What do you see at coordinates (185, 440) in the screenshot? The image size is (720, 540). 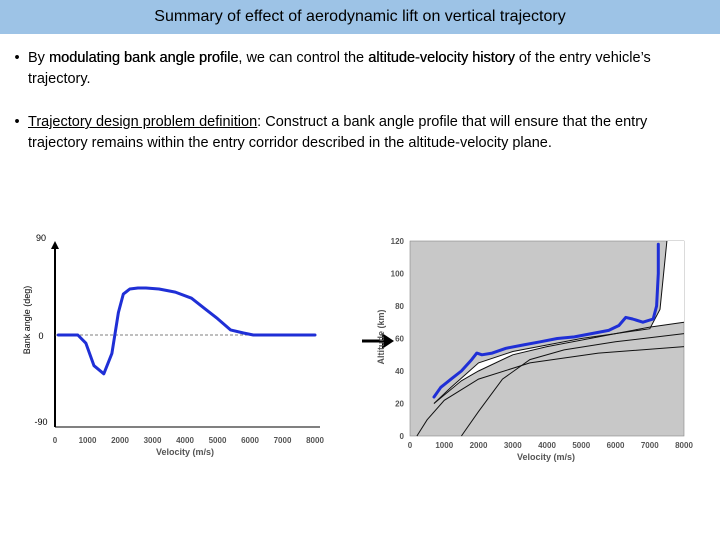 I see `bank-x-tick-label: 4000` at bounding box center [185, 440].